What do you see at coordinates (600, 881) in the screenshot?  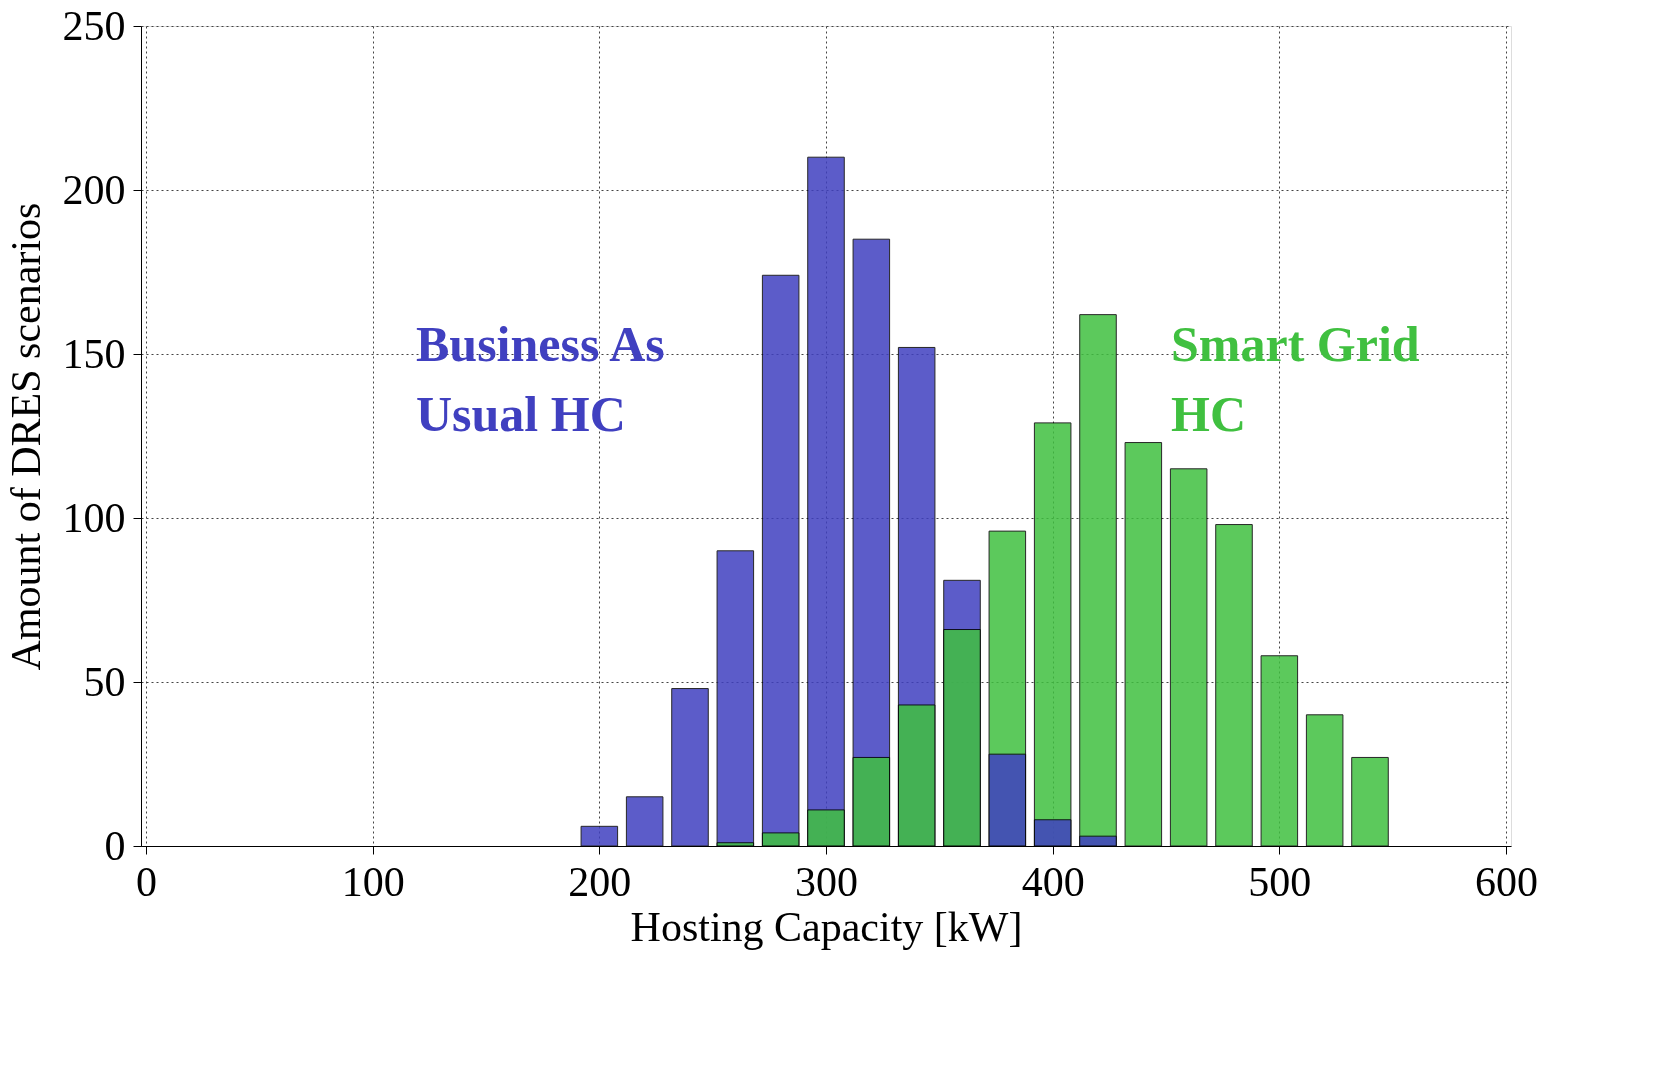 I see `x-tick-label: 200` at bounding box center [600, 881].